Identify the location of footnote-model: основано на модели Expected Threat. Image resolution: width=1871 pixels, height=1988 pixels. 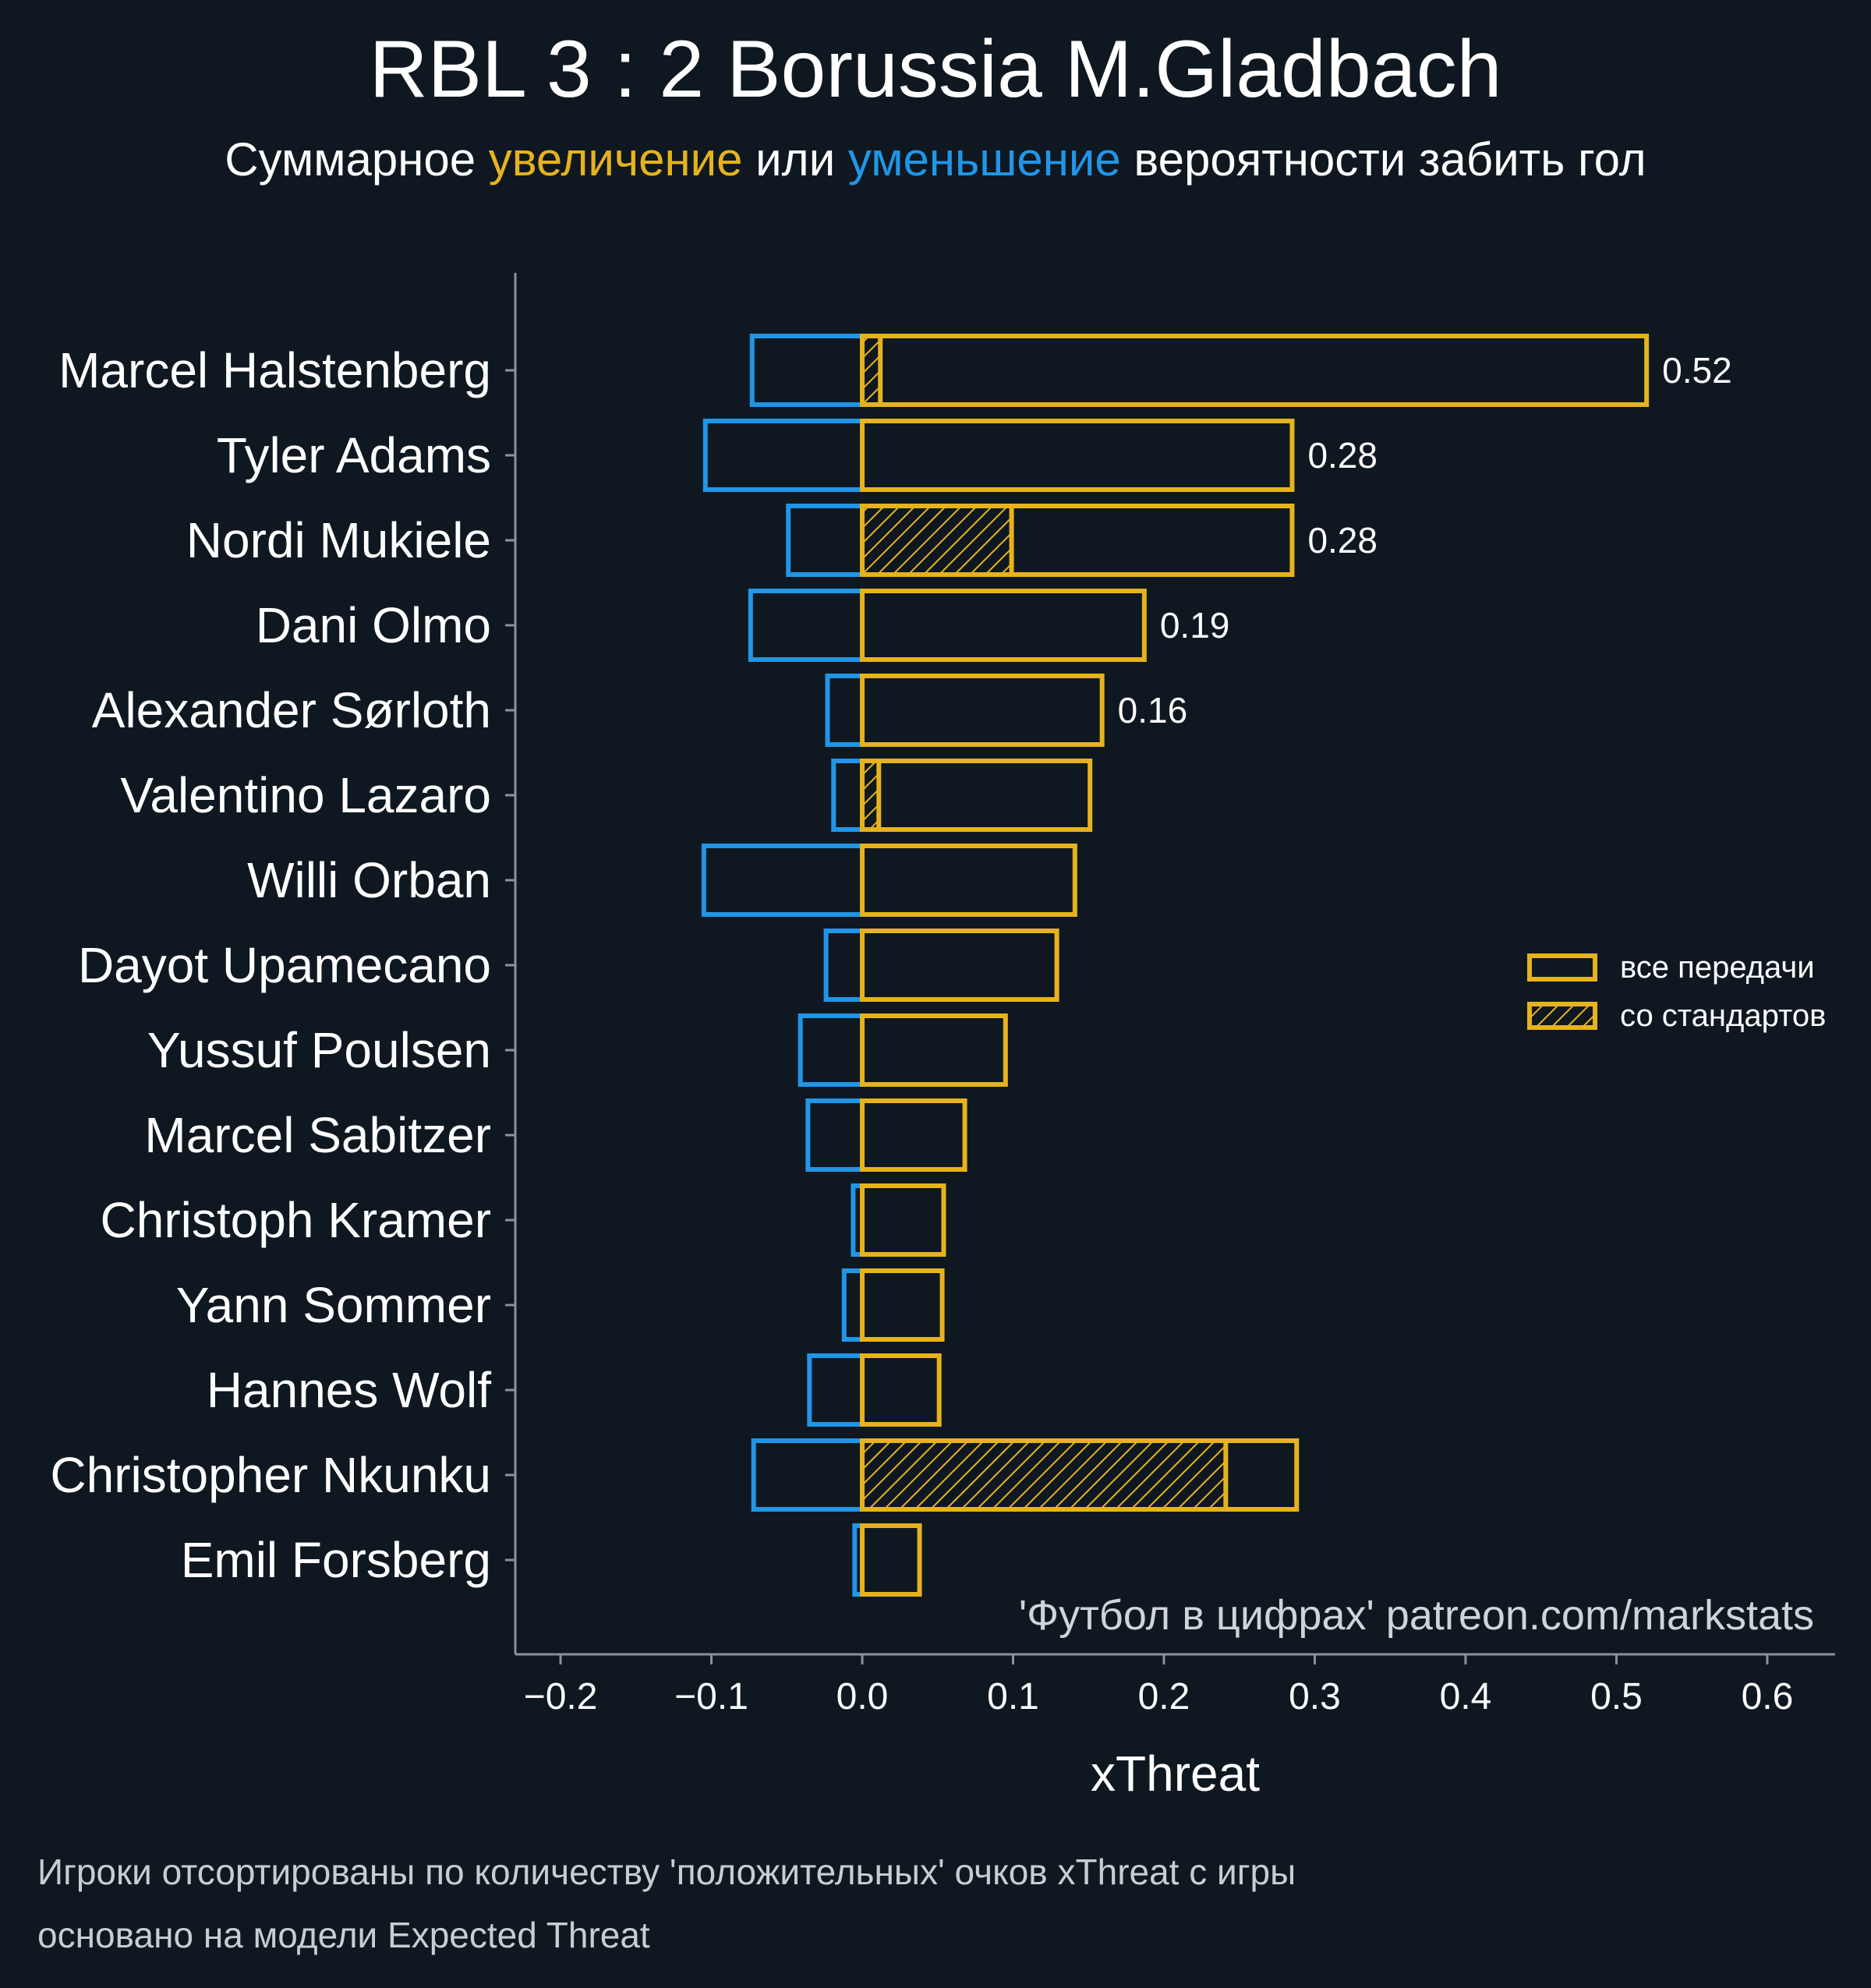
(343, 1935).